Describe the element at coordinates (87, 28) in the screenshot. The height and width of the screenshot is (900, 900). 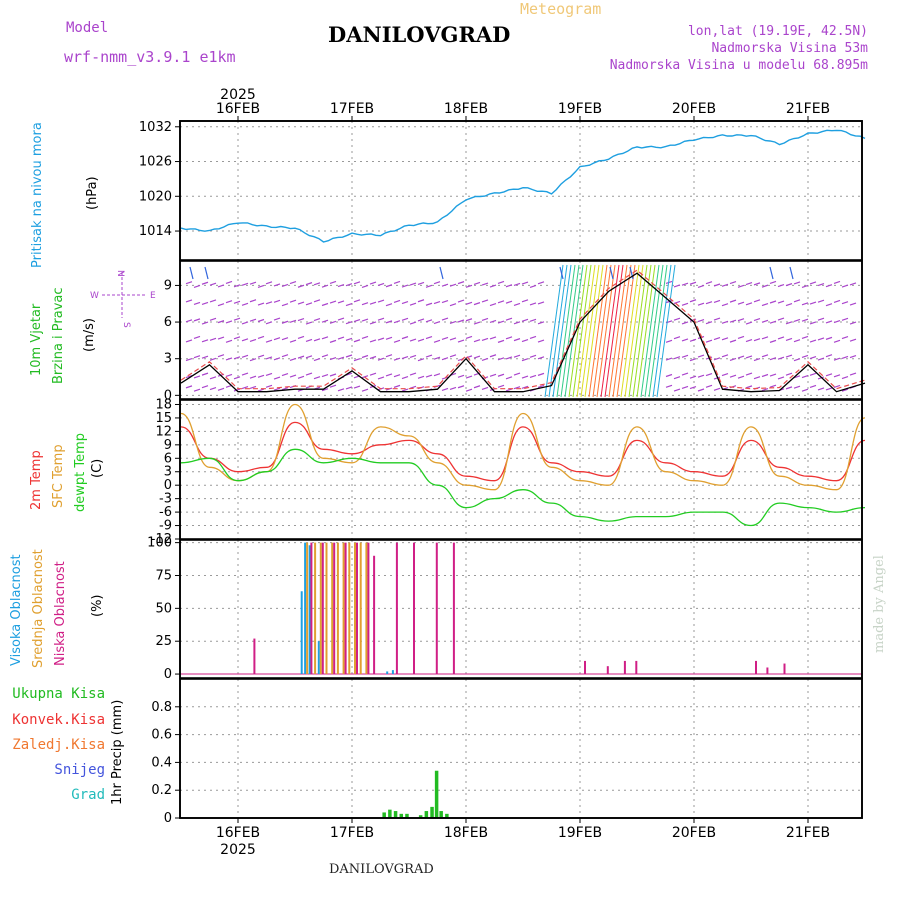
I see `model-label: Model` at that location.